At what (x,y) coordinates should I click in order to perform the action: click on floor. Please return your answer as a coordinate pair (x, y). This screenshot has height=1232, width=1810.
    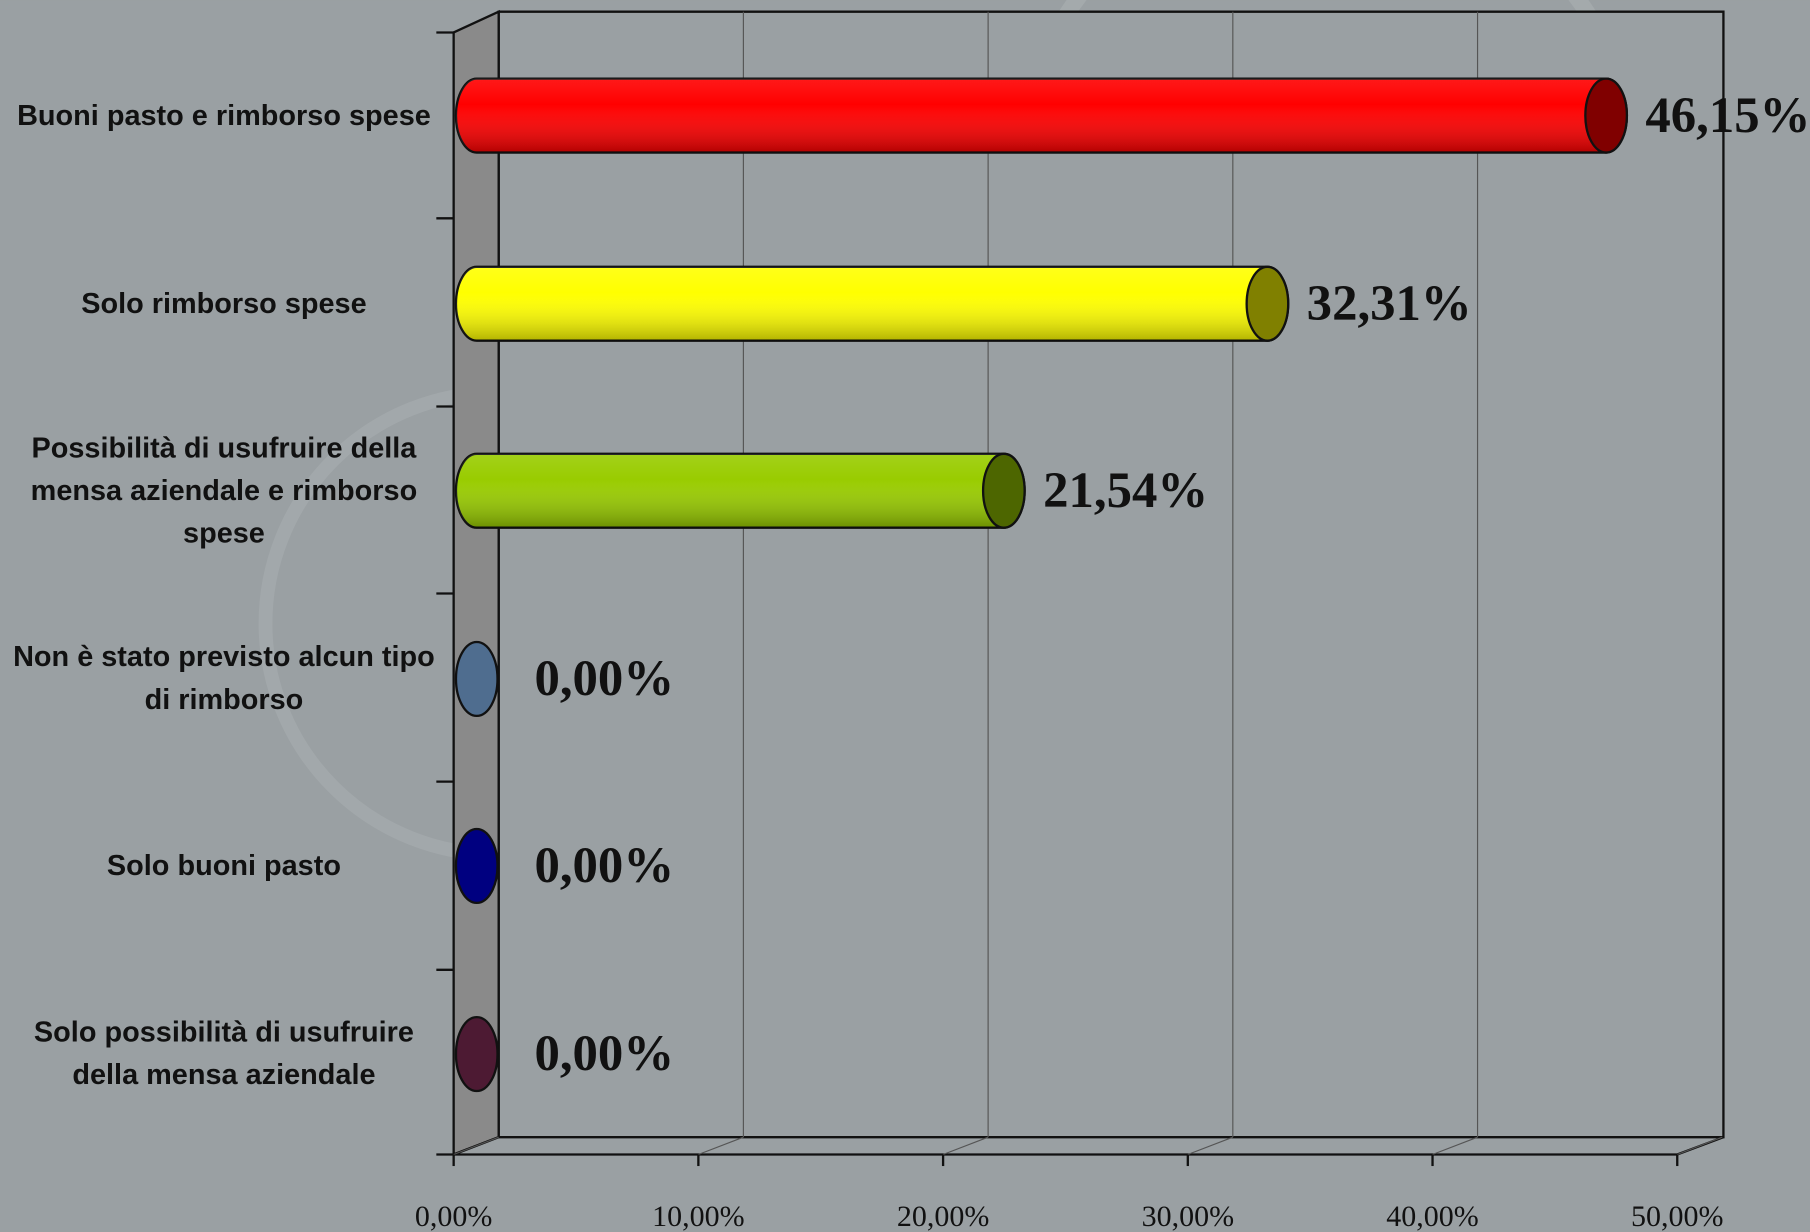
    Looking at the image, I should click on (1088, 1146).